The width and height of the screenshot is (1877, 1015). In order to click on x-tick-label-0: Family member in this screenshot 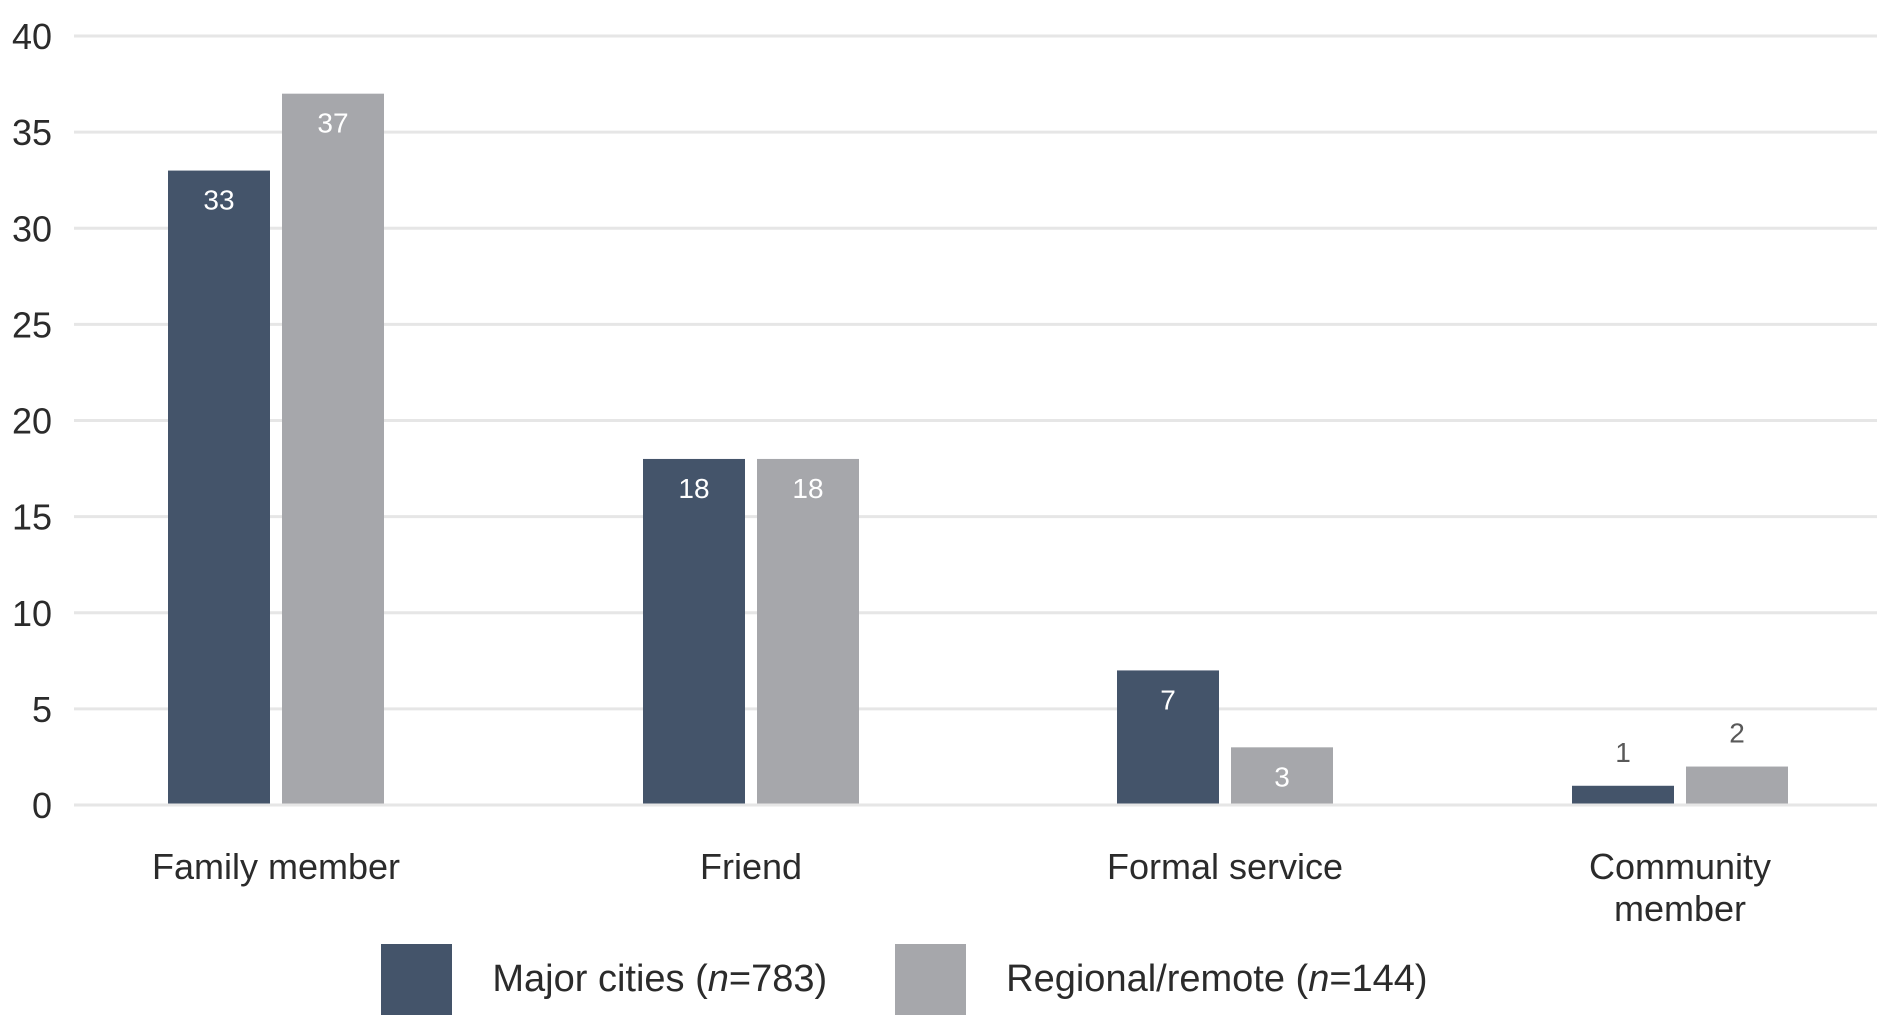, I will do `click(276, 866)`.